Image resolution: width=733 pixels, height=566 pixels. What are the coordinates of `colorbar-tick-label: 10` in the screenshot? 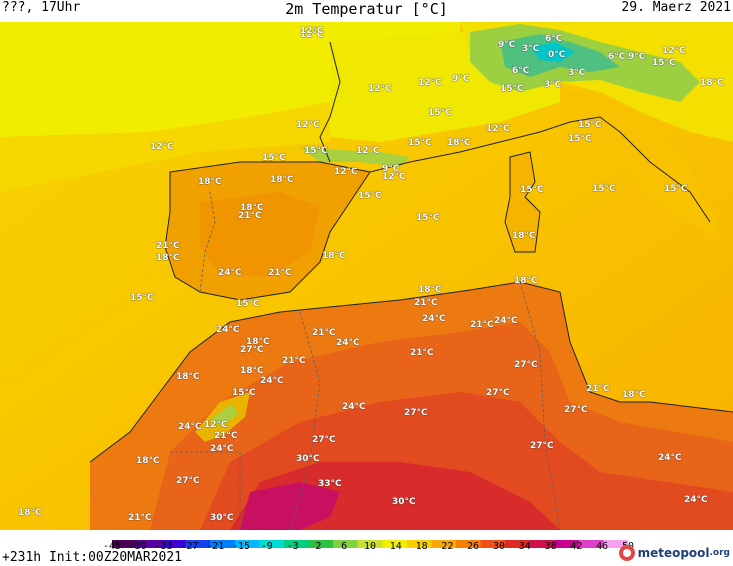 It's located at (370, 546).